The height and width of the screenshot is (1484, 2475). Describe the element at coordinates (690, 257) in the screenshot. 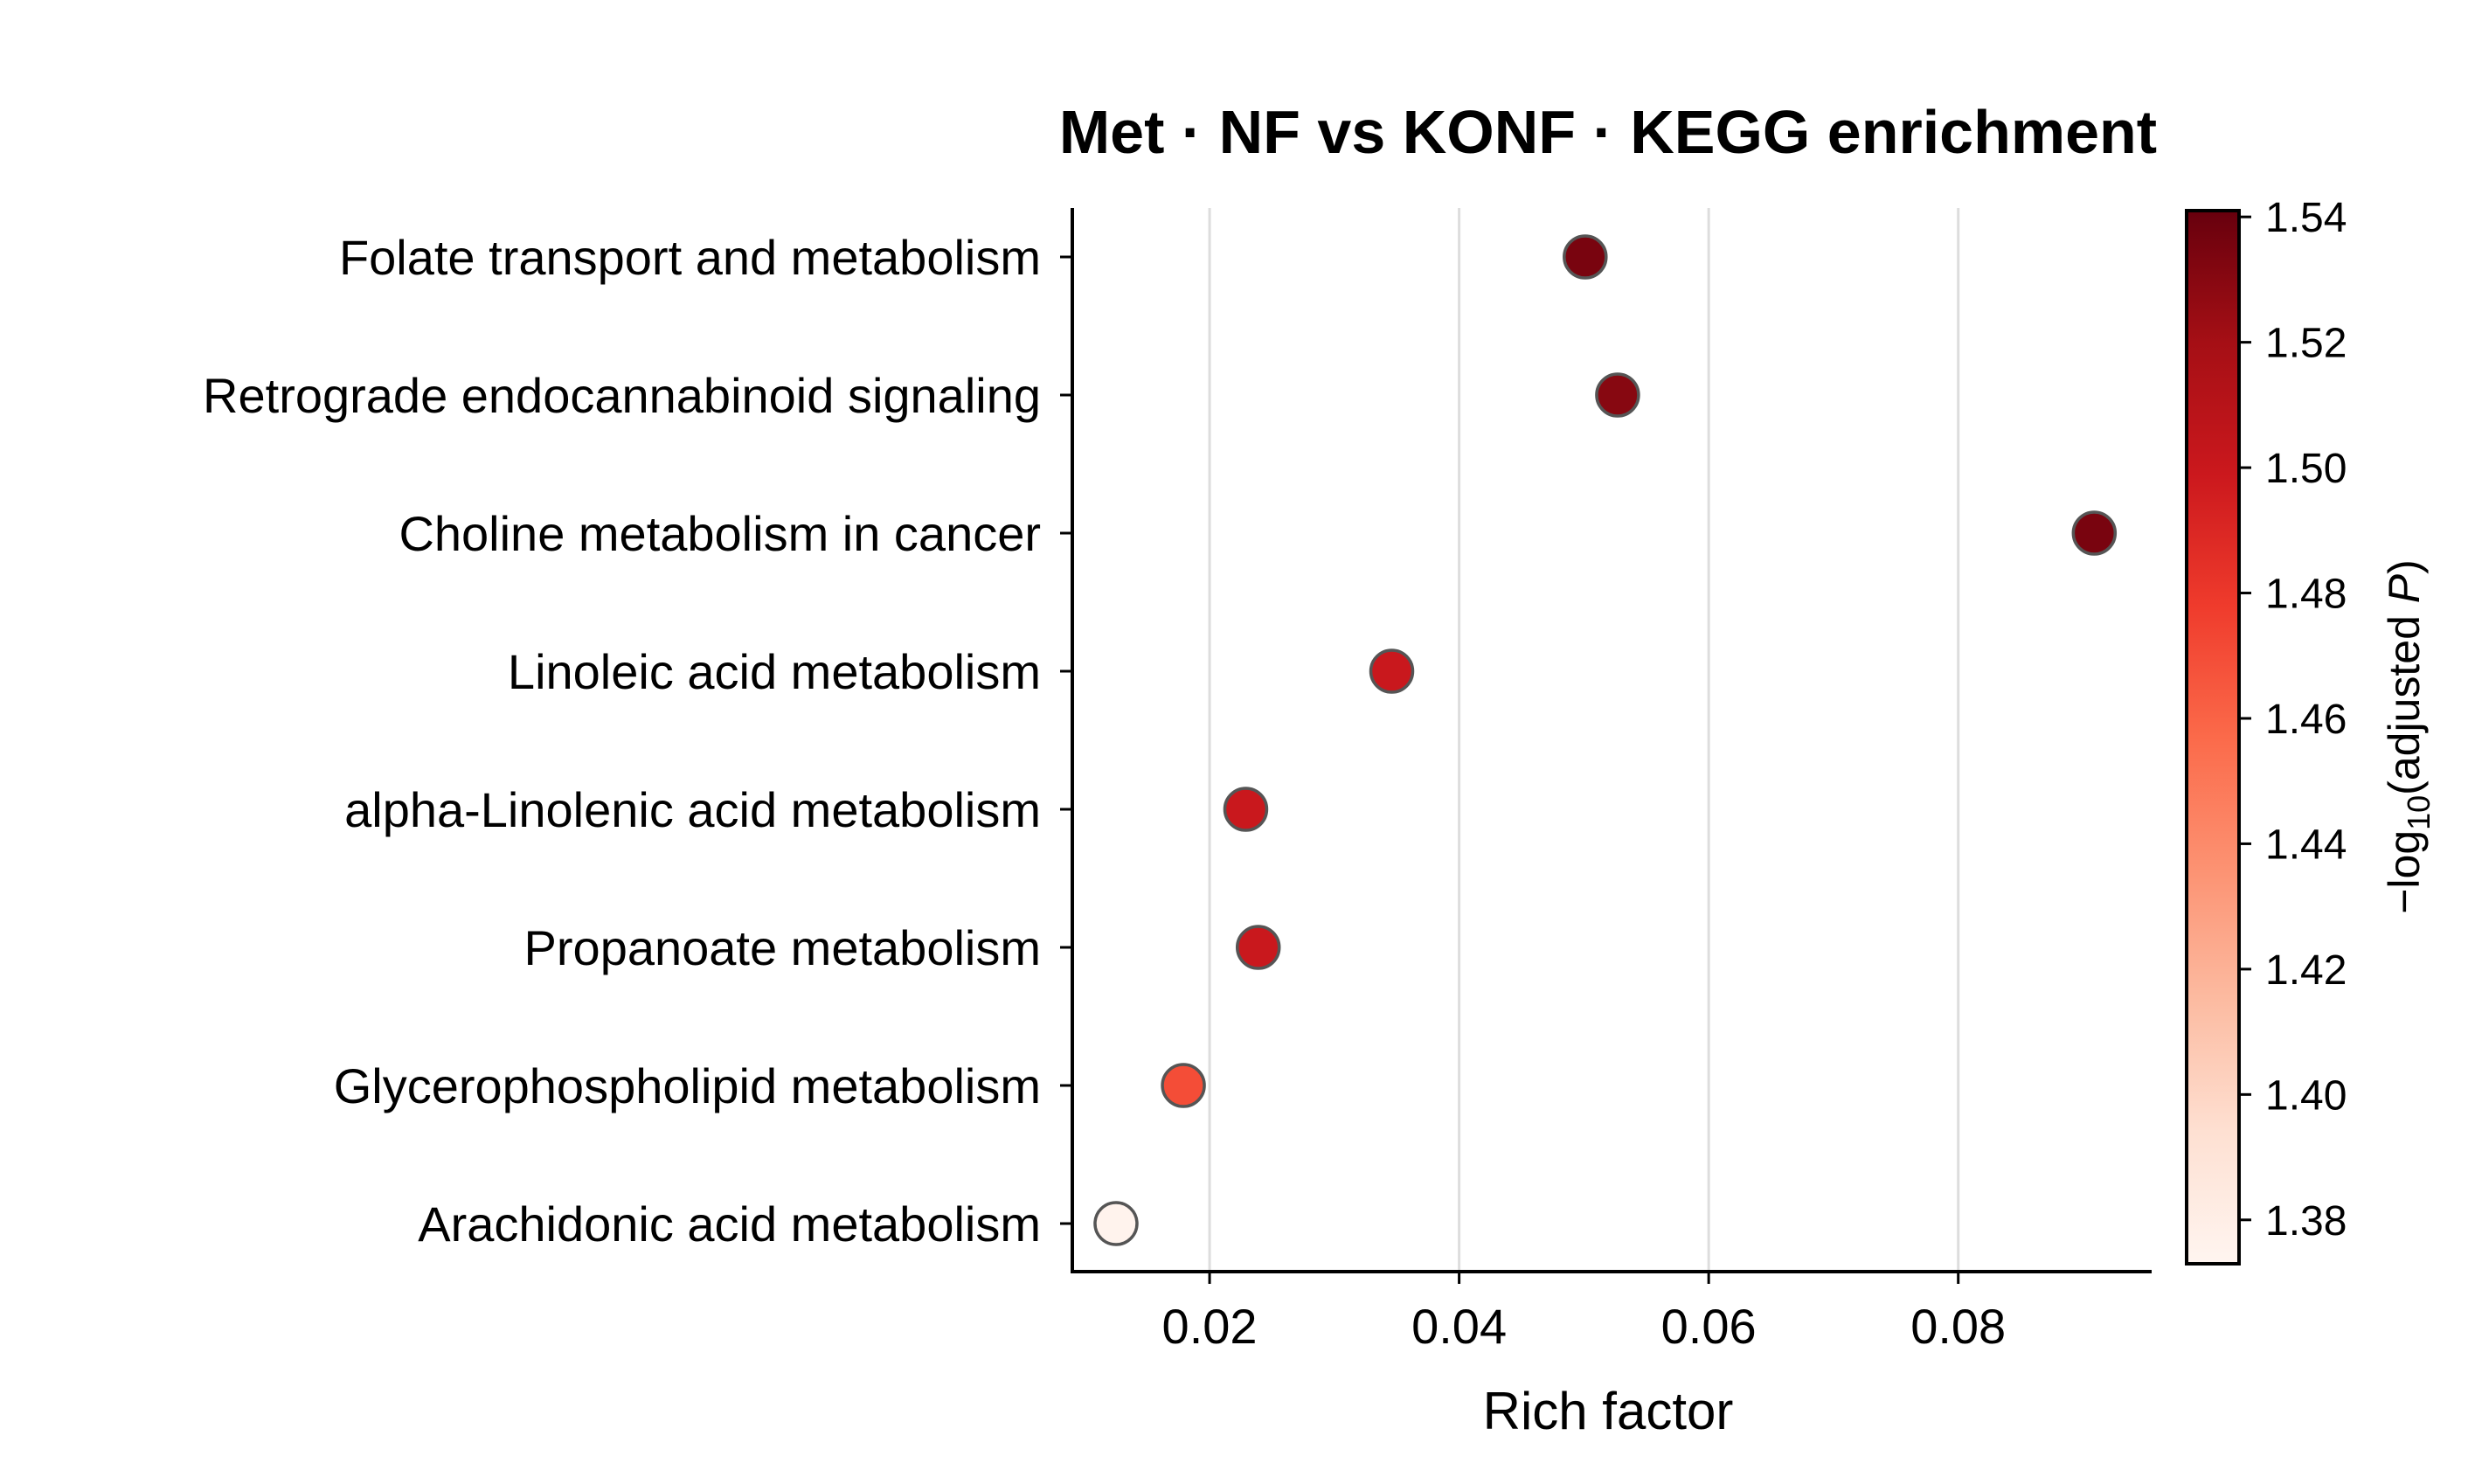

I see `category-label: Folate transport and metabolism` at that location.